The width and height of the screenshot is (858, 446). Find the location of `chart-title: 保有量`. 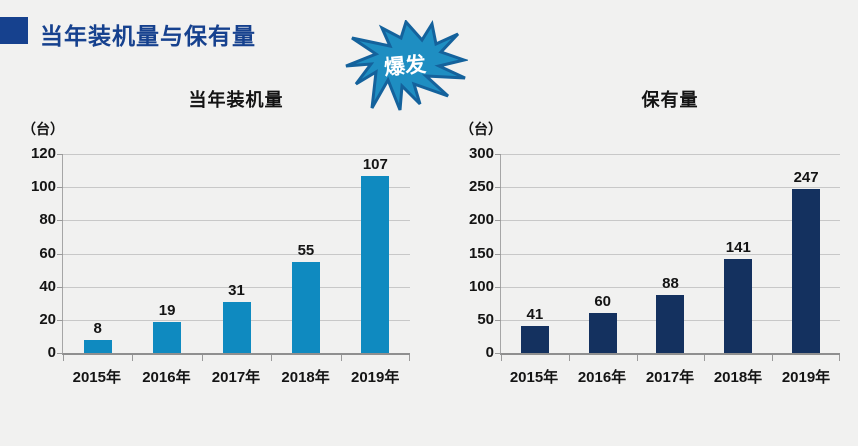

chart-title: 保有量 is located at coordinates (670, 100).